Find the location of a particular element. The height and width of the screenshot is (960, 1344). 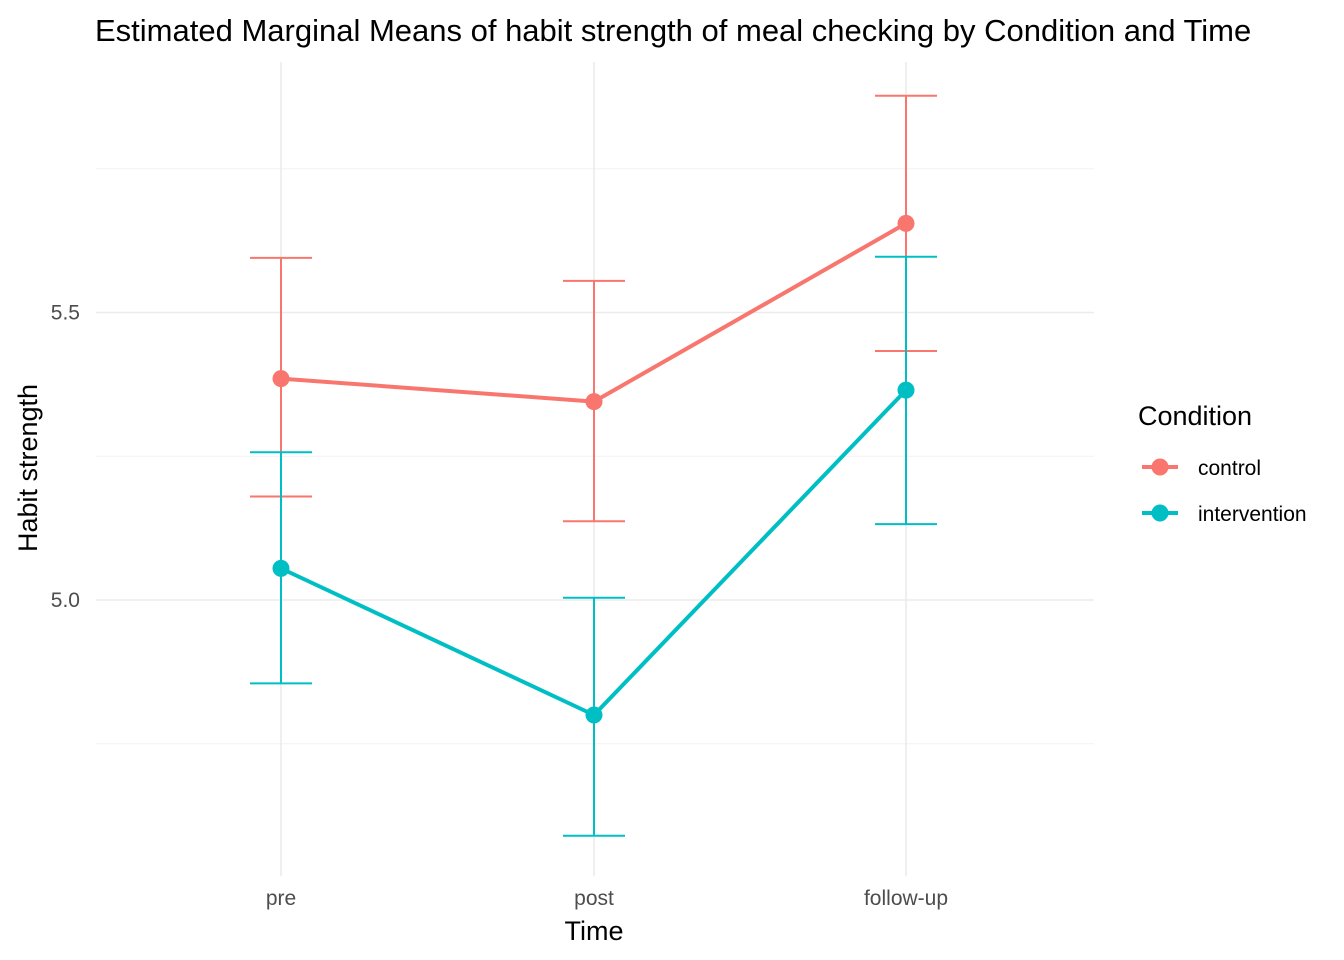

x-tick-label: follow-up is located at coordinates (906, 898).